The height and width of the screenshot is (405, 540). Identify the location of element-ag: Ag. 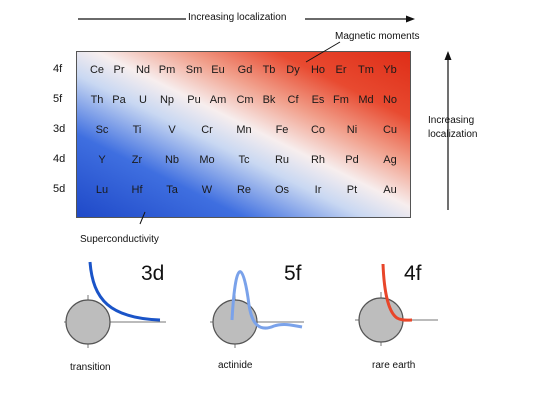
(390, 160).